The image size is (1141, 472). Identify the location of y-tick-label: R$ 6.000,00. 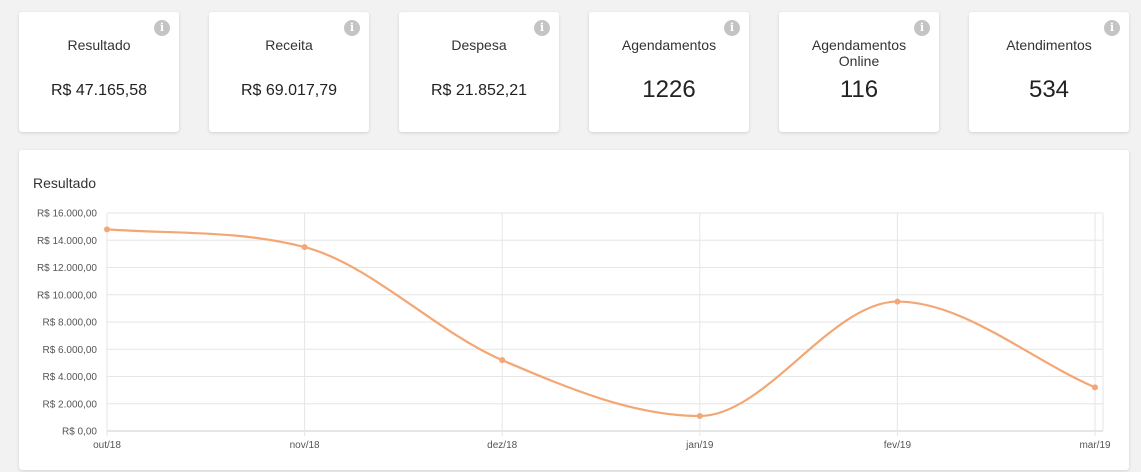
(70, 350).